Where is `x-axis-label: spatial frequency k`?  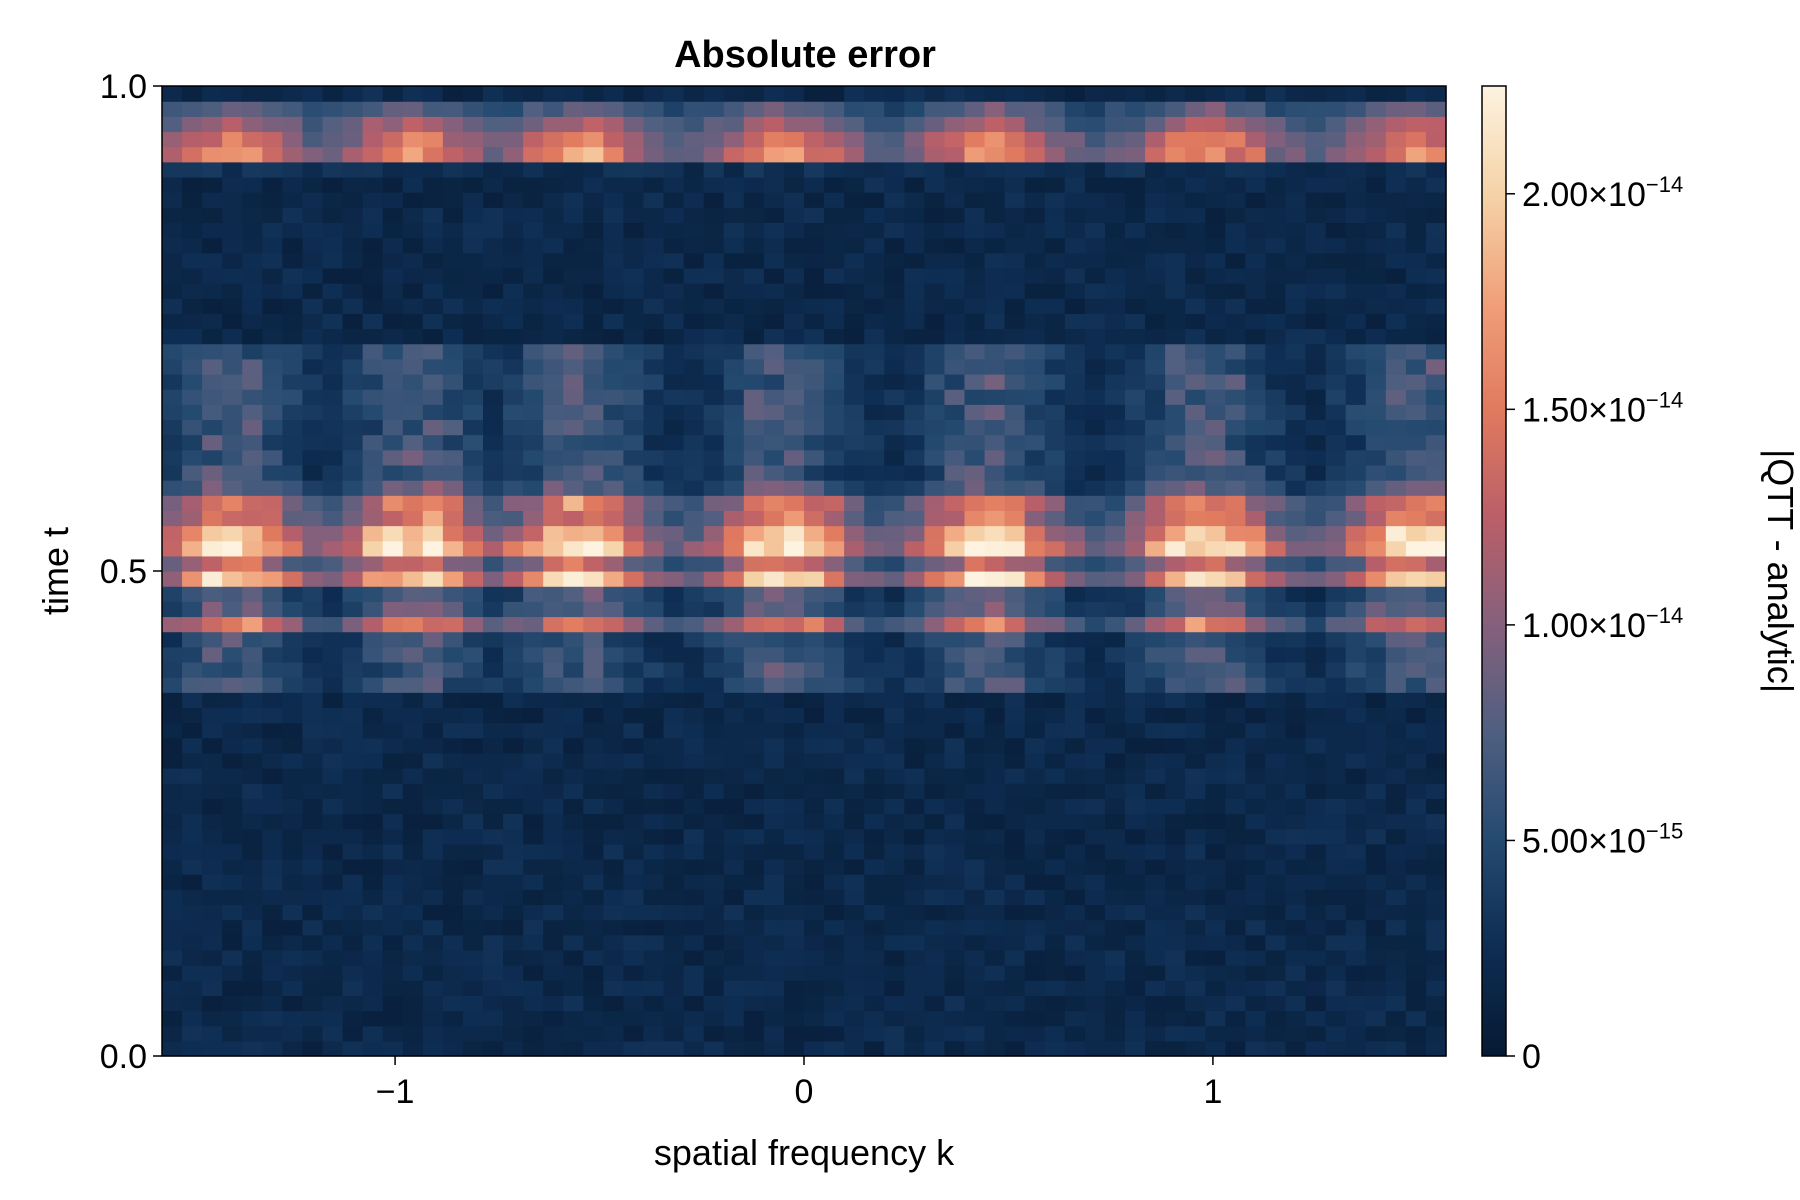 x-axis-label: spatial frequency k is located at coordinates (804, 1152).